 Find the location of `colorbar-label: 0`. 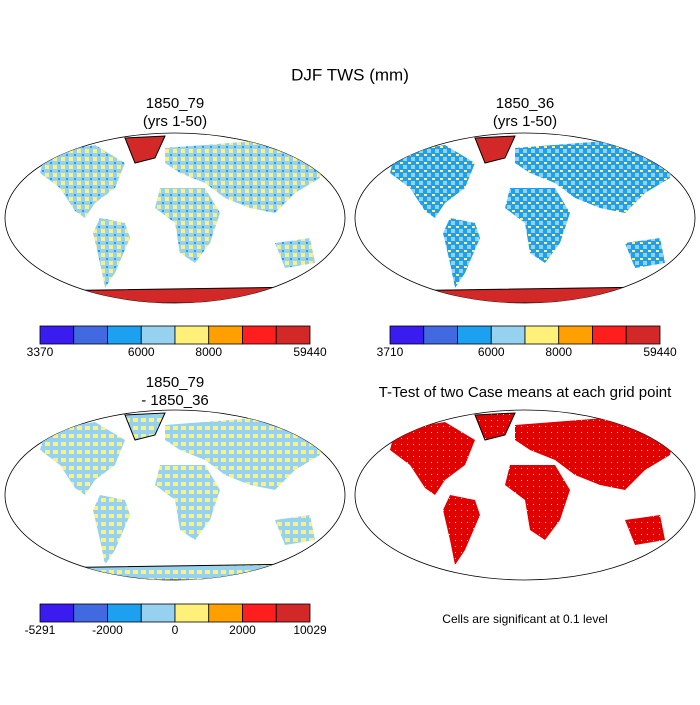

colorbar-label: 0 is located at coordinates (175, 630).